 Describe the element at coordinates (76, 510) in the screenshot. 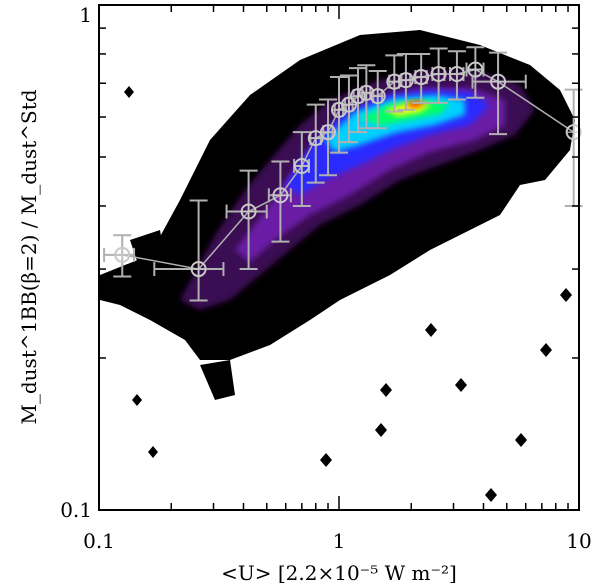

I see `y-tick-label: 0.1` at that location.